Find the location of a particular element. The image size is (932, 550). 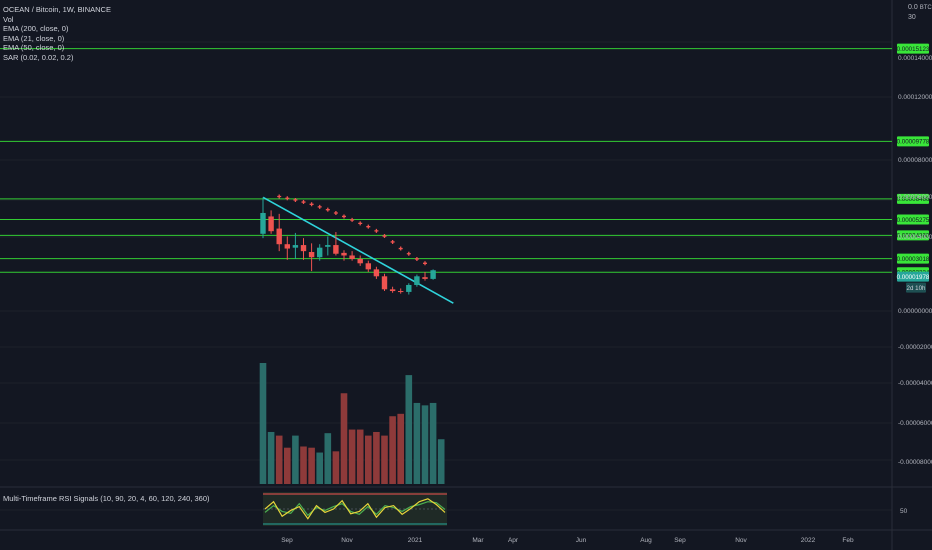

candles-layer is located at coordinates (348, 246).